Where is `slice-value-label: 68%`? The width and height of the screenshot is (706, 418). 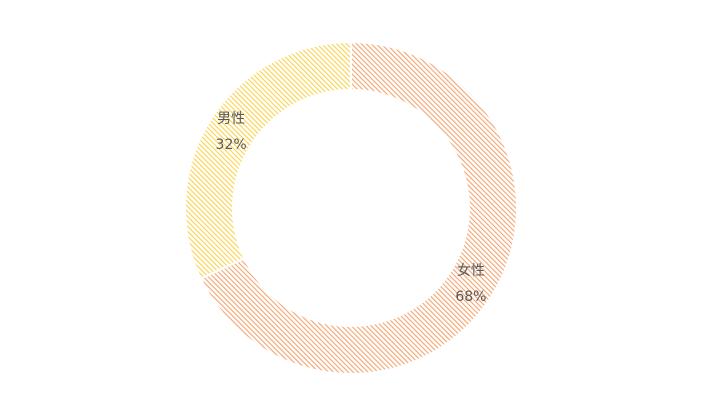
slice-value-label: 68% is located at coordinates (470, 297).